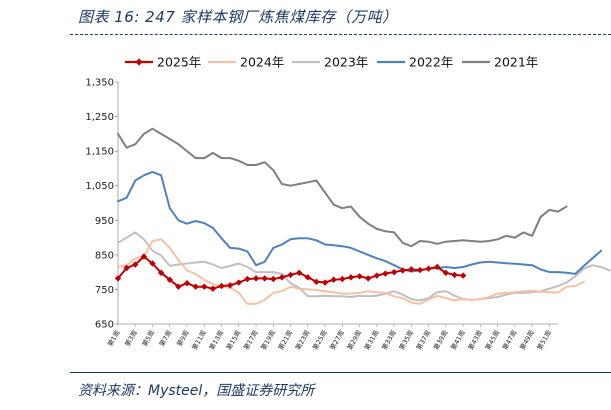  Describe the element at coordinates (148, 338) in the screenshot. I see `x-tick-label: 第5周` at that location.